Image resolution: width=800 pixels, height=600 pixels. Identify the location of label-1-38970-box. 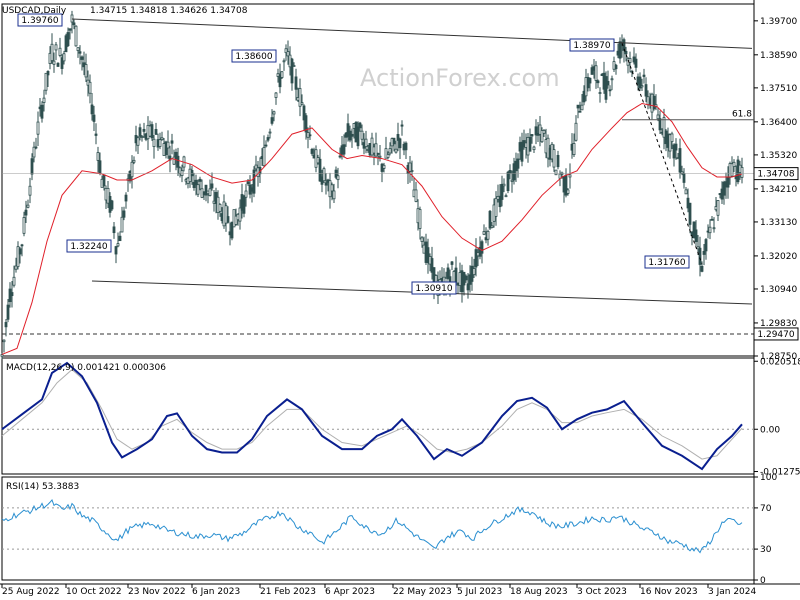
(592, 45).